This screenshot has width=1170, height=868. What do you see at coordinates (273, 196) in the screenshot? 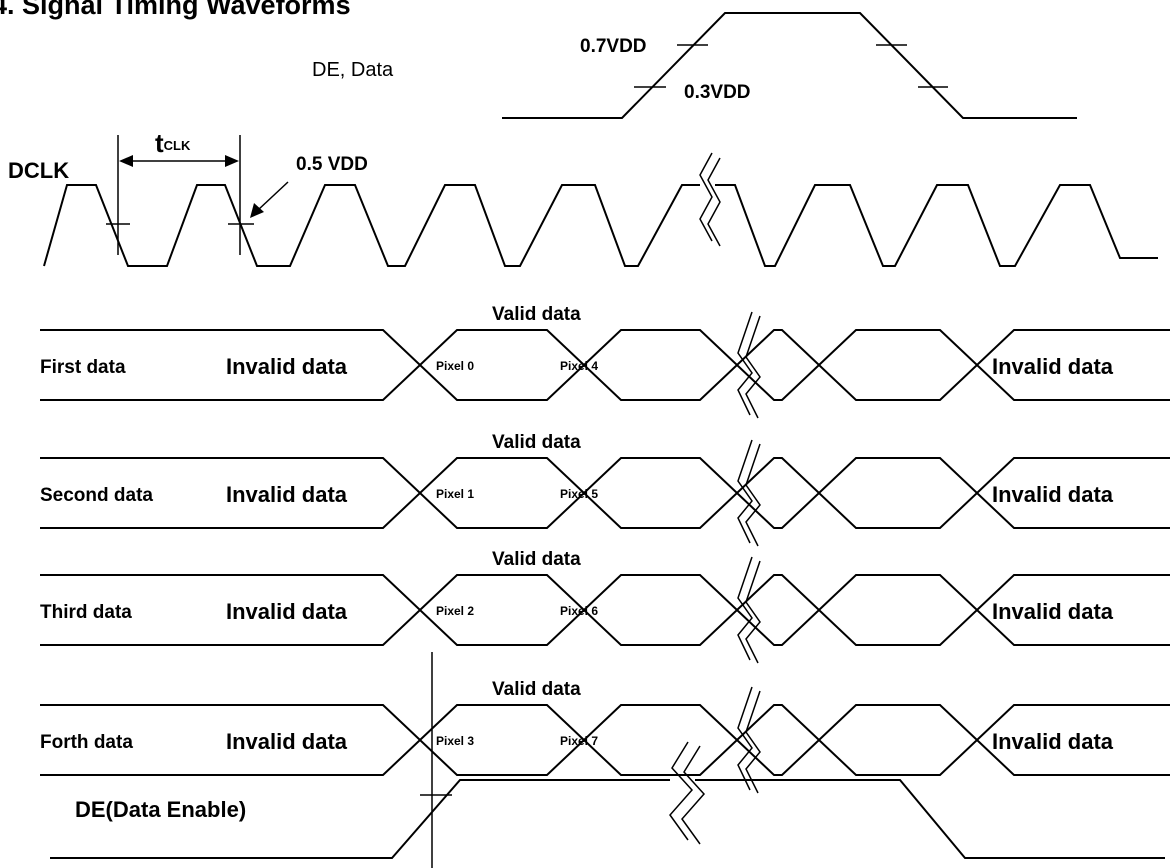
I see `mid-threshold-pointer` at bounding box center [273, 196].